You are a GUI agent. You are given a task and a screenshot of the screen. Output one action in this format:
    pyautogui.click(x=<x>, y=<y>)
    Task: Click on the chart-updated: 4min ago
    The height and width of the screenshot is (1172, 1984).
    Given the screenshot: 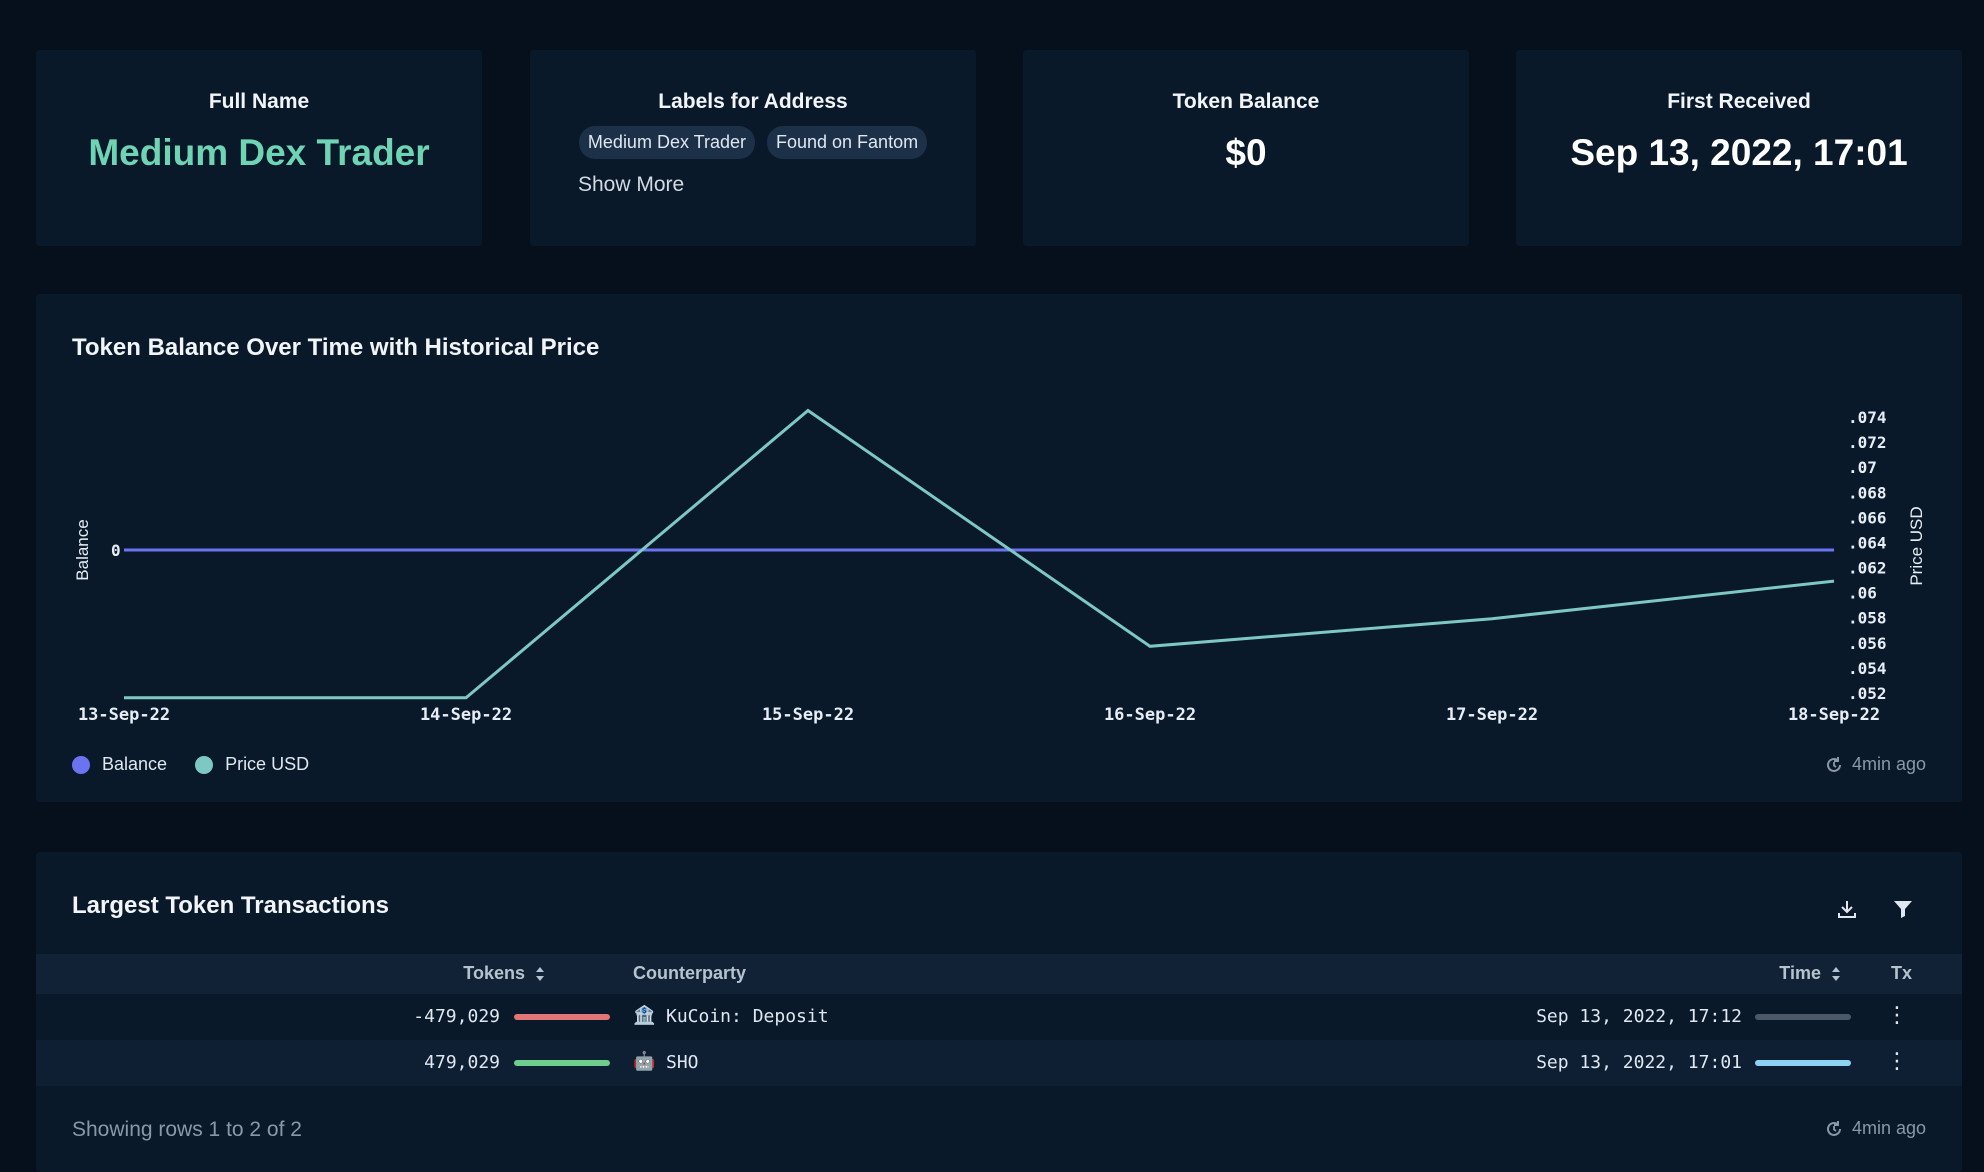 What is the action you would take?
    pyautogui.click(x=1875, y=764)
    